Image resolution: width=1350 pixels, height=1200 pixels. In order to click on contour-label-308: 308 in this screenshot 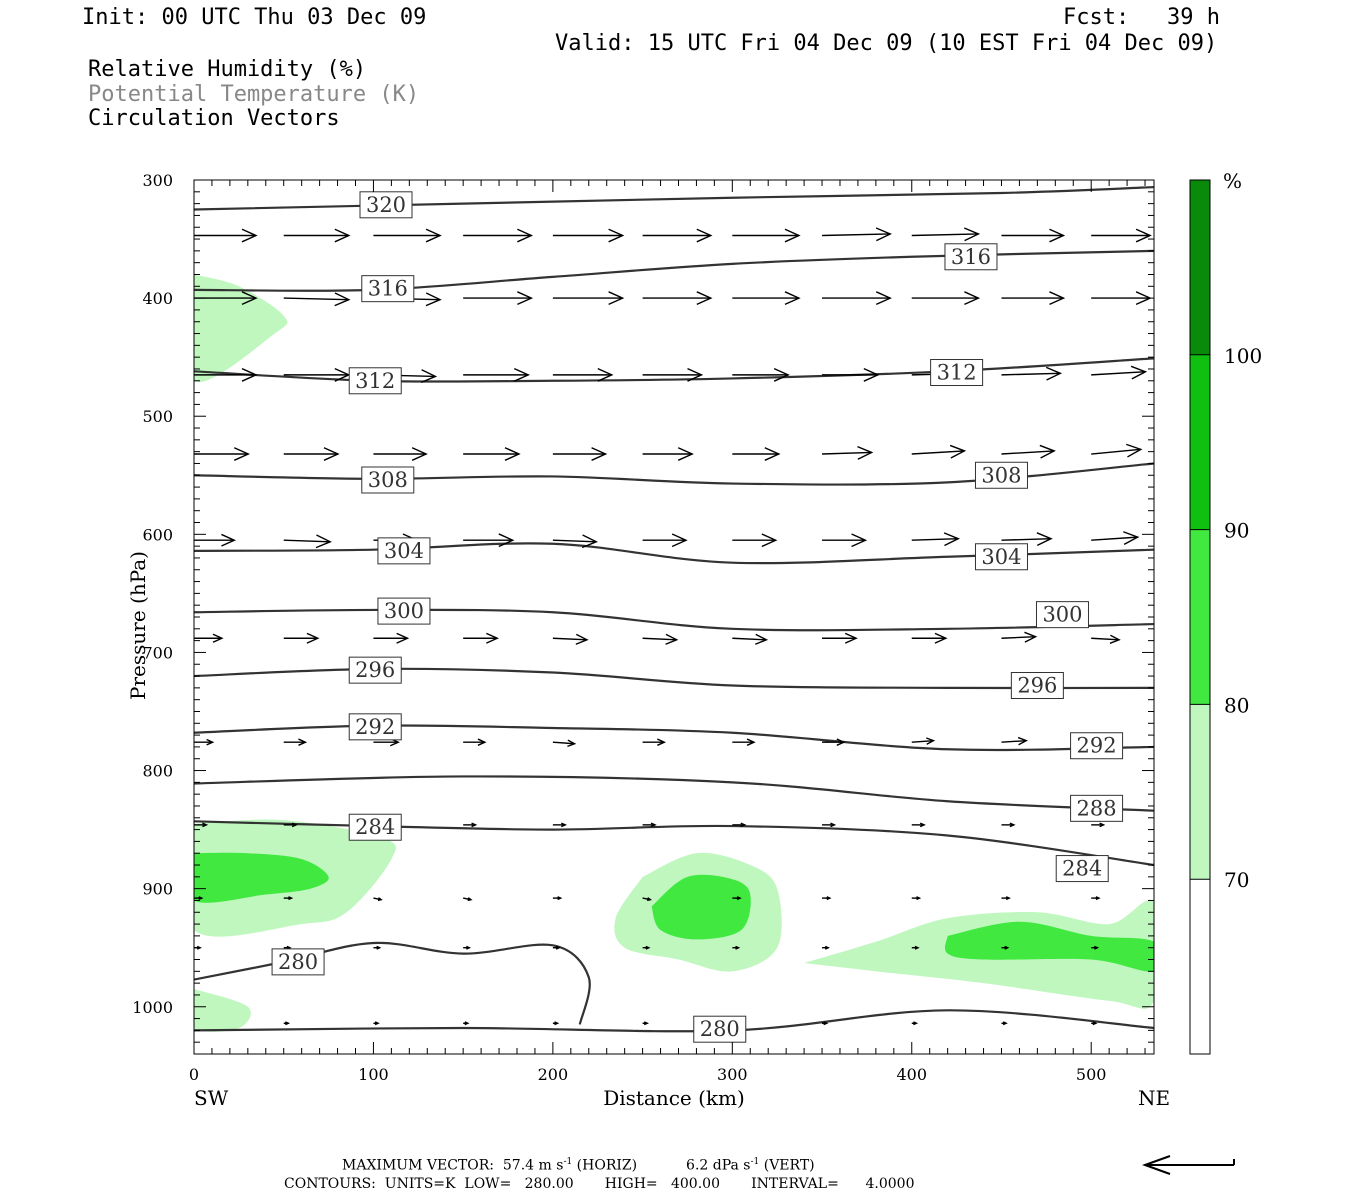, I will do `click(1001, 475)`.